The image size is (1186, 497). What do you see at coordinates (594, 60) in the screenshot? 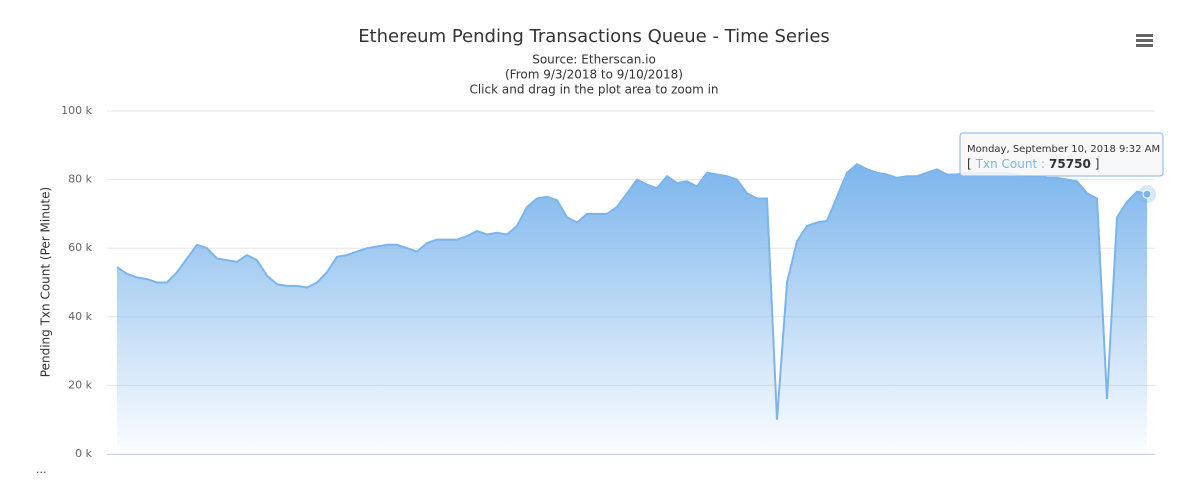
I see `subtitle: Source: Etherscan.io` at bounding box center [594, 60].